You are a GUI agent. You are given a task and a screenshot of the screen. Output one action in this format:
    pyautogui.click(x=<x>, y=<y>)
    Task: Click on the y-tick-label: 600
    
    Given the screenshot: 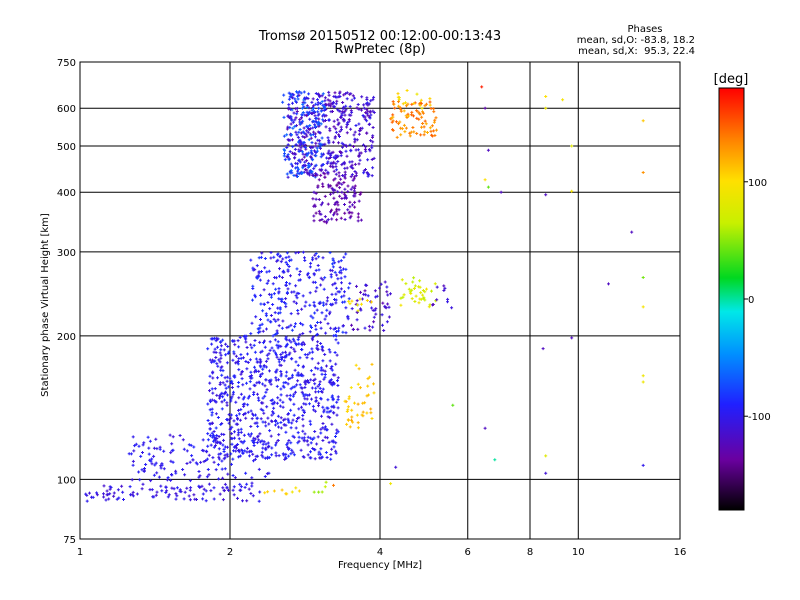 What is the action you would take?
    pyautogui.click(x=66, y=109)
    